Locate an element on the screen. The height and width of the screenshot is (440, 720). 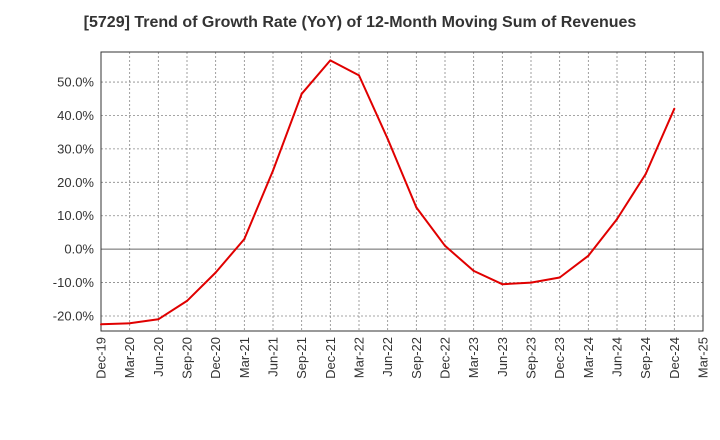
x-tick-label: Sep-22 is located at coordinates (416, 358).